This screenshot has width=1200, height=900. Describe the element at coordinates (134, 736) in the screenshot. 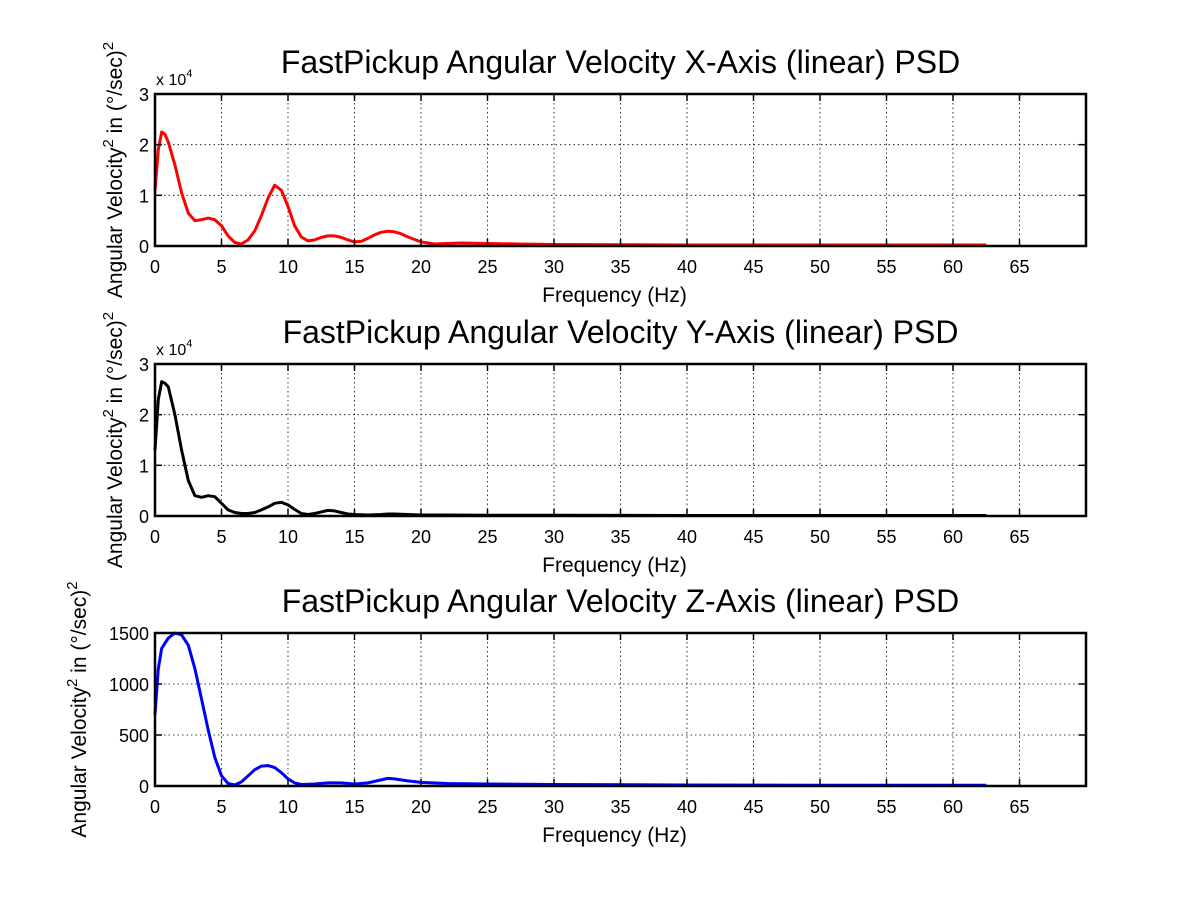

I see `y-tick-label: 500` at that location.